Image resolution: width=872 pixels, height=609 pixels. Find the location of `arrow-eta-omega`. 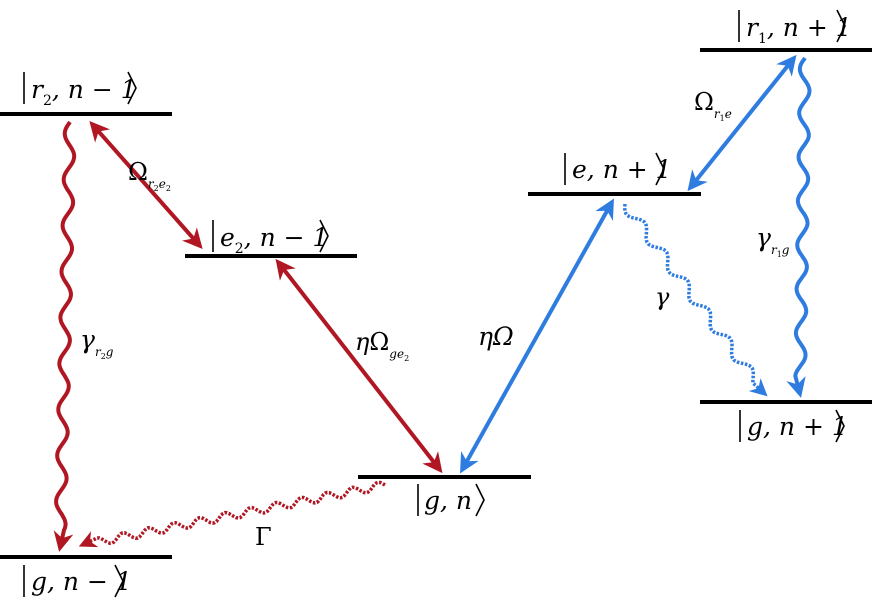

arrow-eta-omega is located at coordinates (537, 336).